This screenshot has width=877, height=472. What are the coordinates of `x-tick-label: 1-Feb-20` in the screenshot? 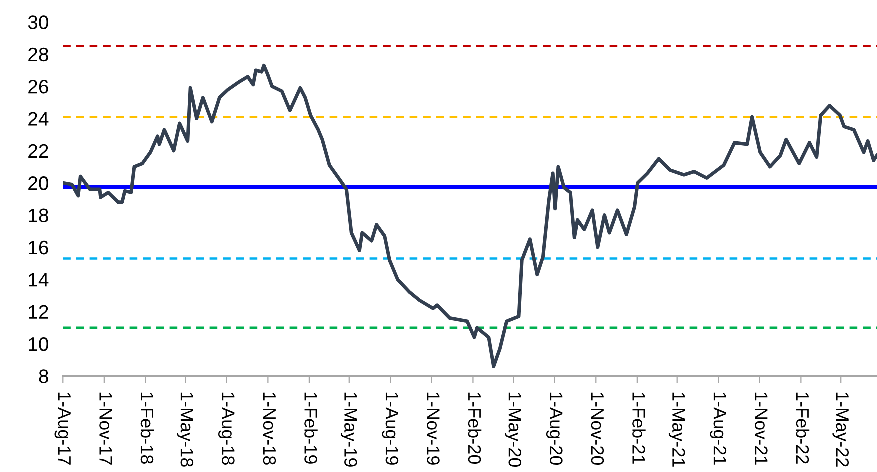 It's located at (475, 428).